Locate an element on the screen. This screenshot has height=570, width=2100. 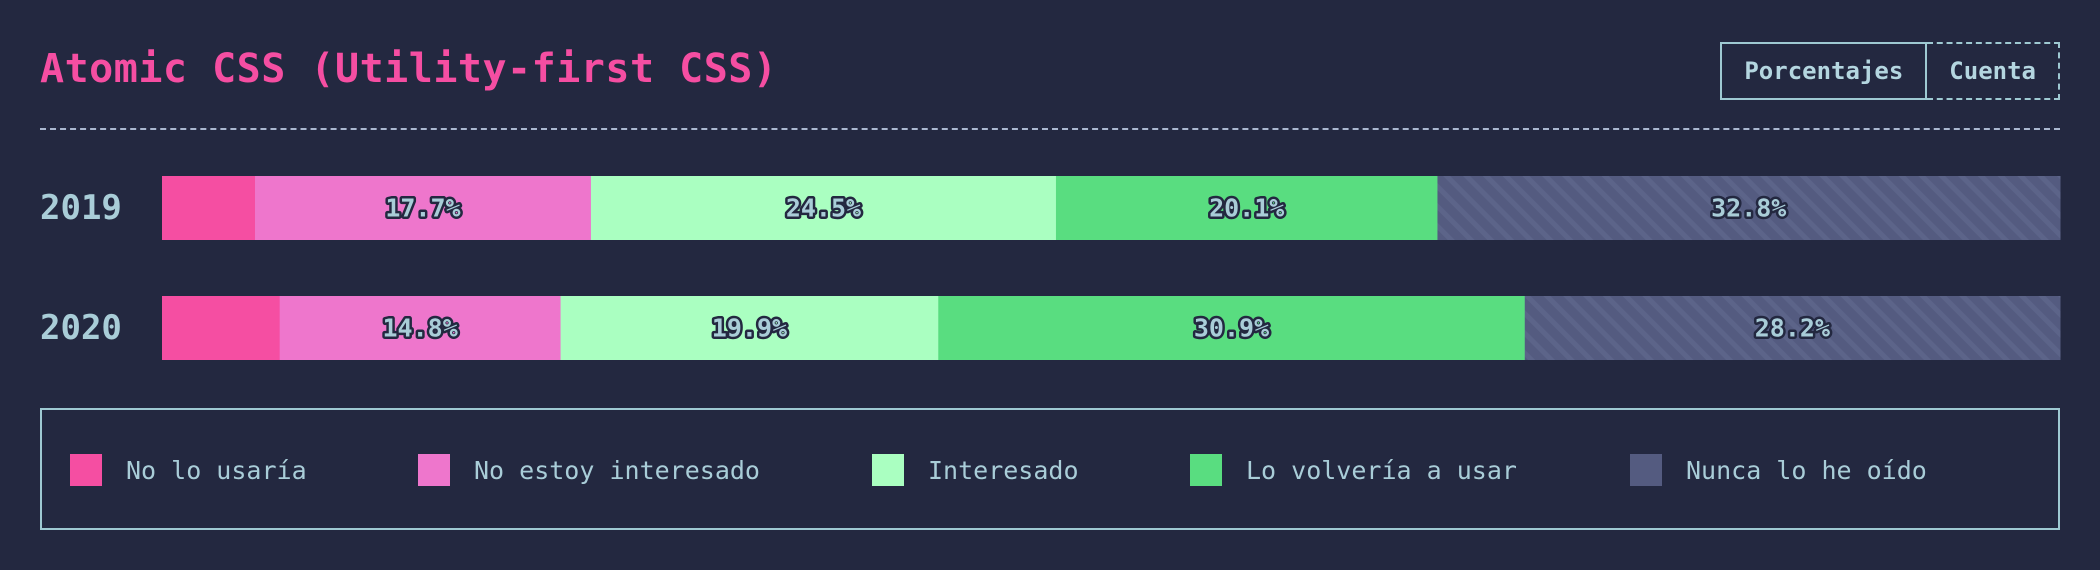
legend-item-2: Interesado is located at coordinates (975, 470).